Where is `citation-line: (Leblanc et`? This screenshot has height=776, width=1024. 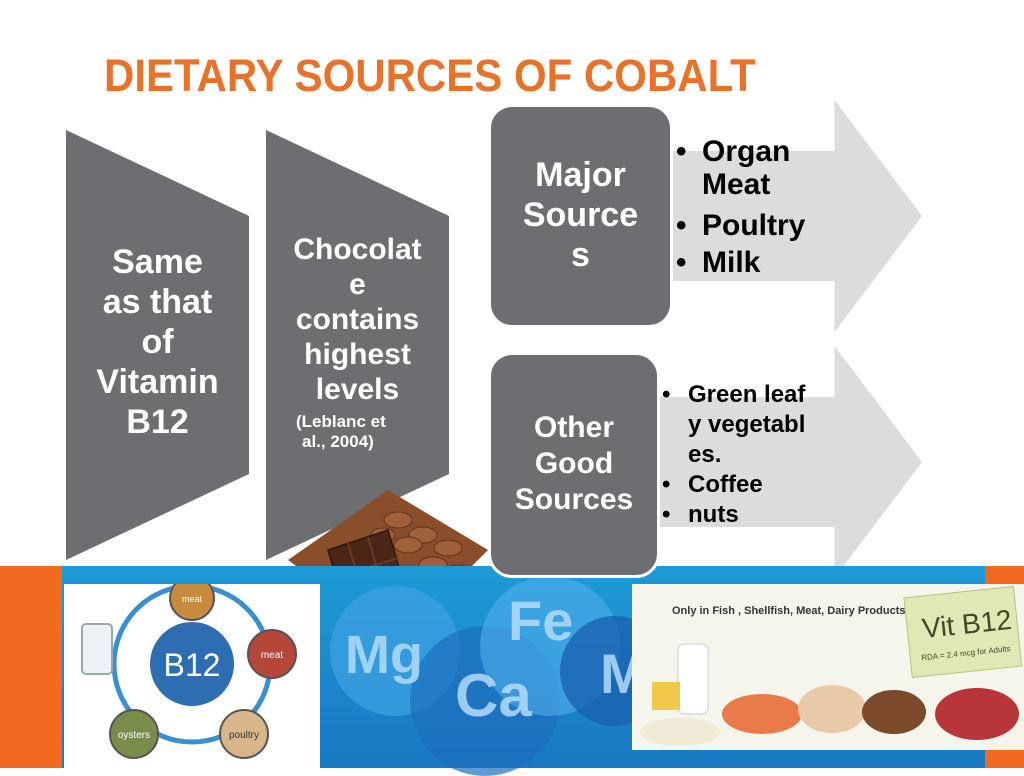
citation-line: (Leblanc et is located at coordinates (341, 421).